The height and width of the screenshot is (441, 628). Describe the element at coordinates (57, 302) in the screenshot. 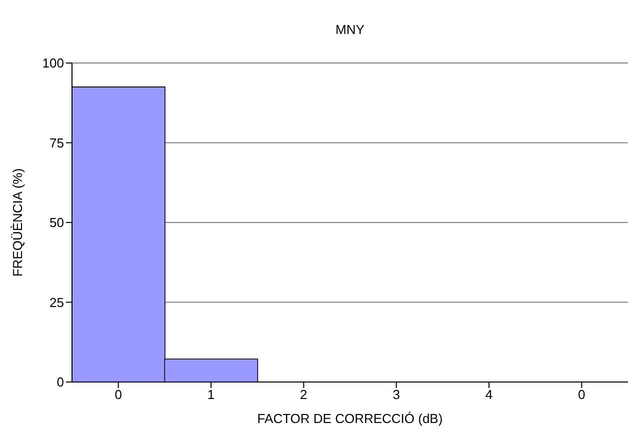

I see `y-tick-label: 25` at that location.